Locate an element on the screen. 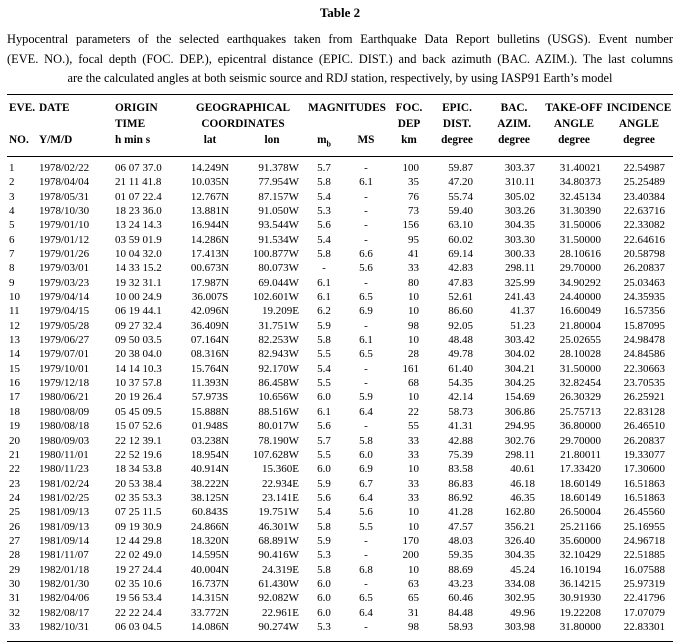  cell-bac: 303.42 is located at coordinates (519, 340).